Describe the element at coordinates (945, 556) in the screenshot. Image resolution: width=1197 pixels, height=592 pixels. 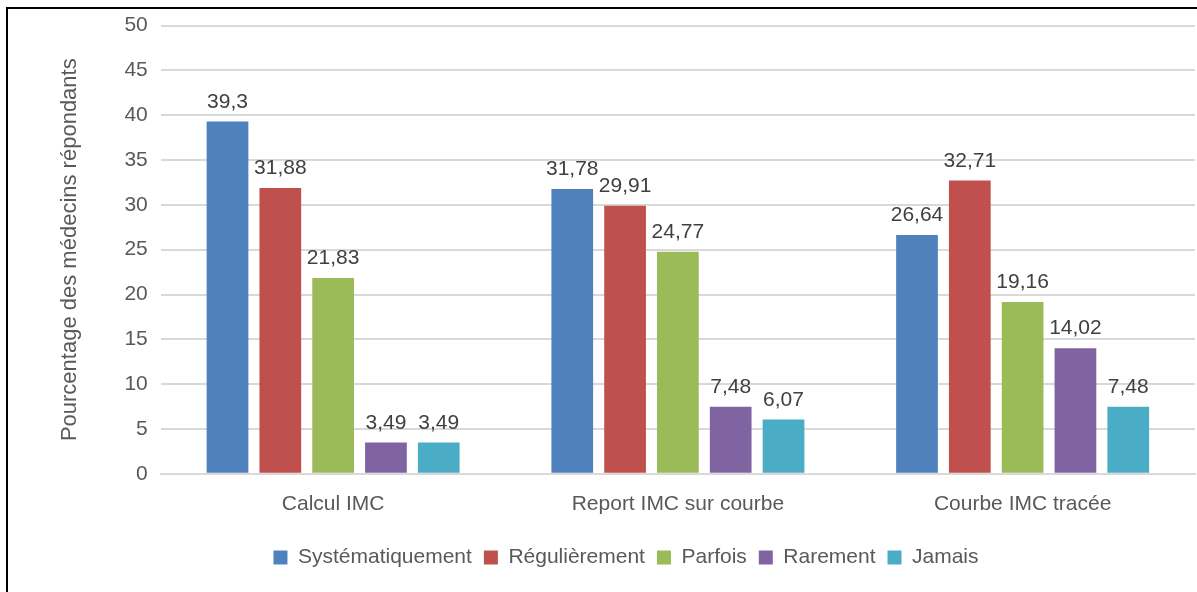
I see `legend-label: Jamais` at that location.